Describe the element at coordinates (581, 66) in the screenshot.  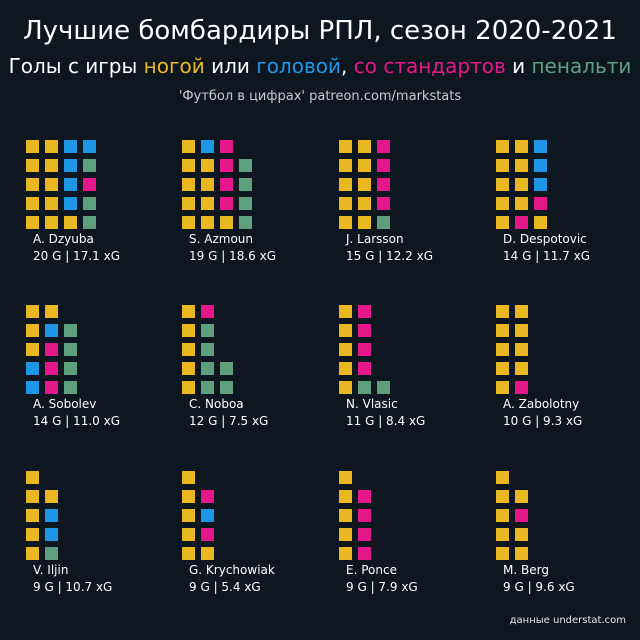
I see `legend-penalty: пенальти` at that location.